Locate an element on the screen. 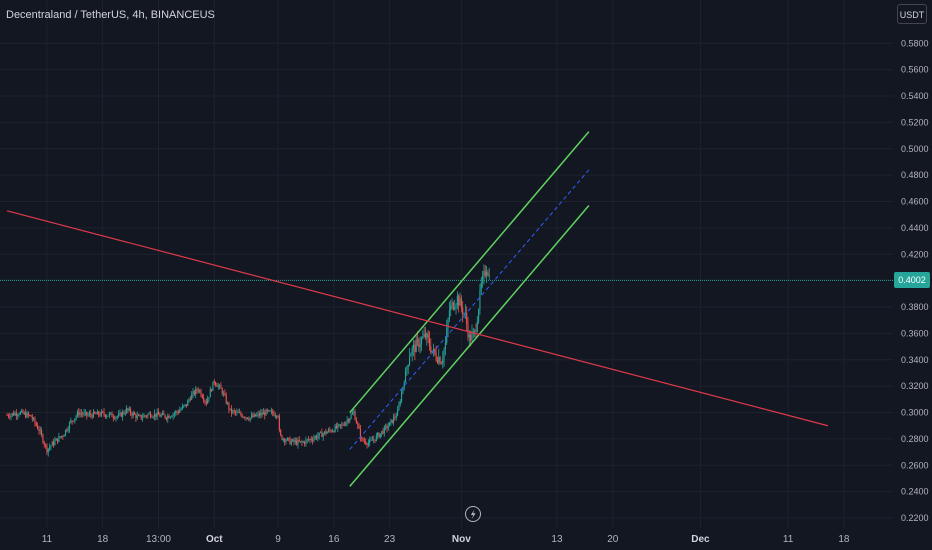 The image size is (932, 550). y-tick-label: 0.2600 is located at coordinates (915, 465).